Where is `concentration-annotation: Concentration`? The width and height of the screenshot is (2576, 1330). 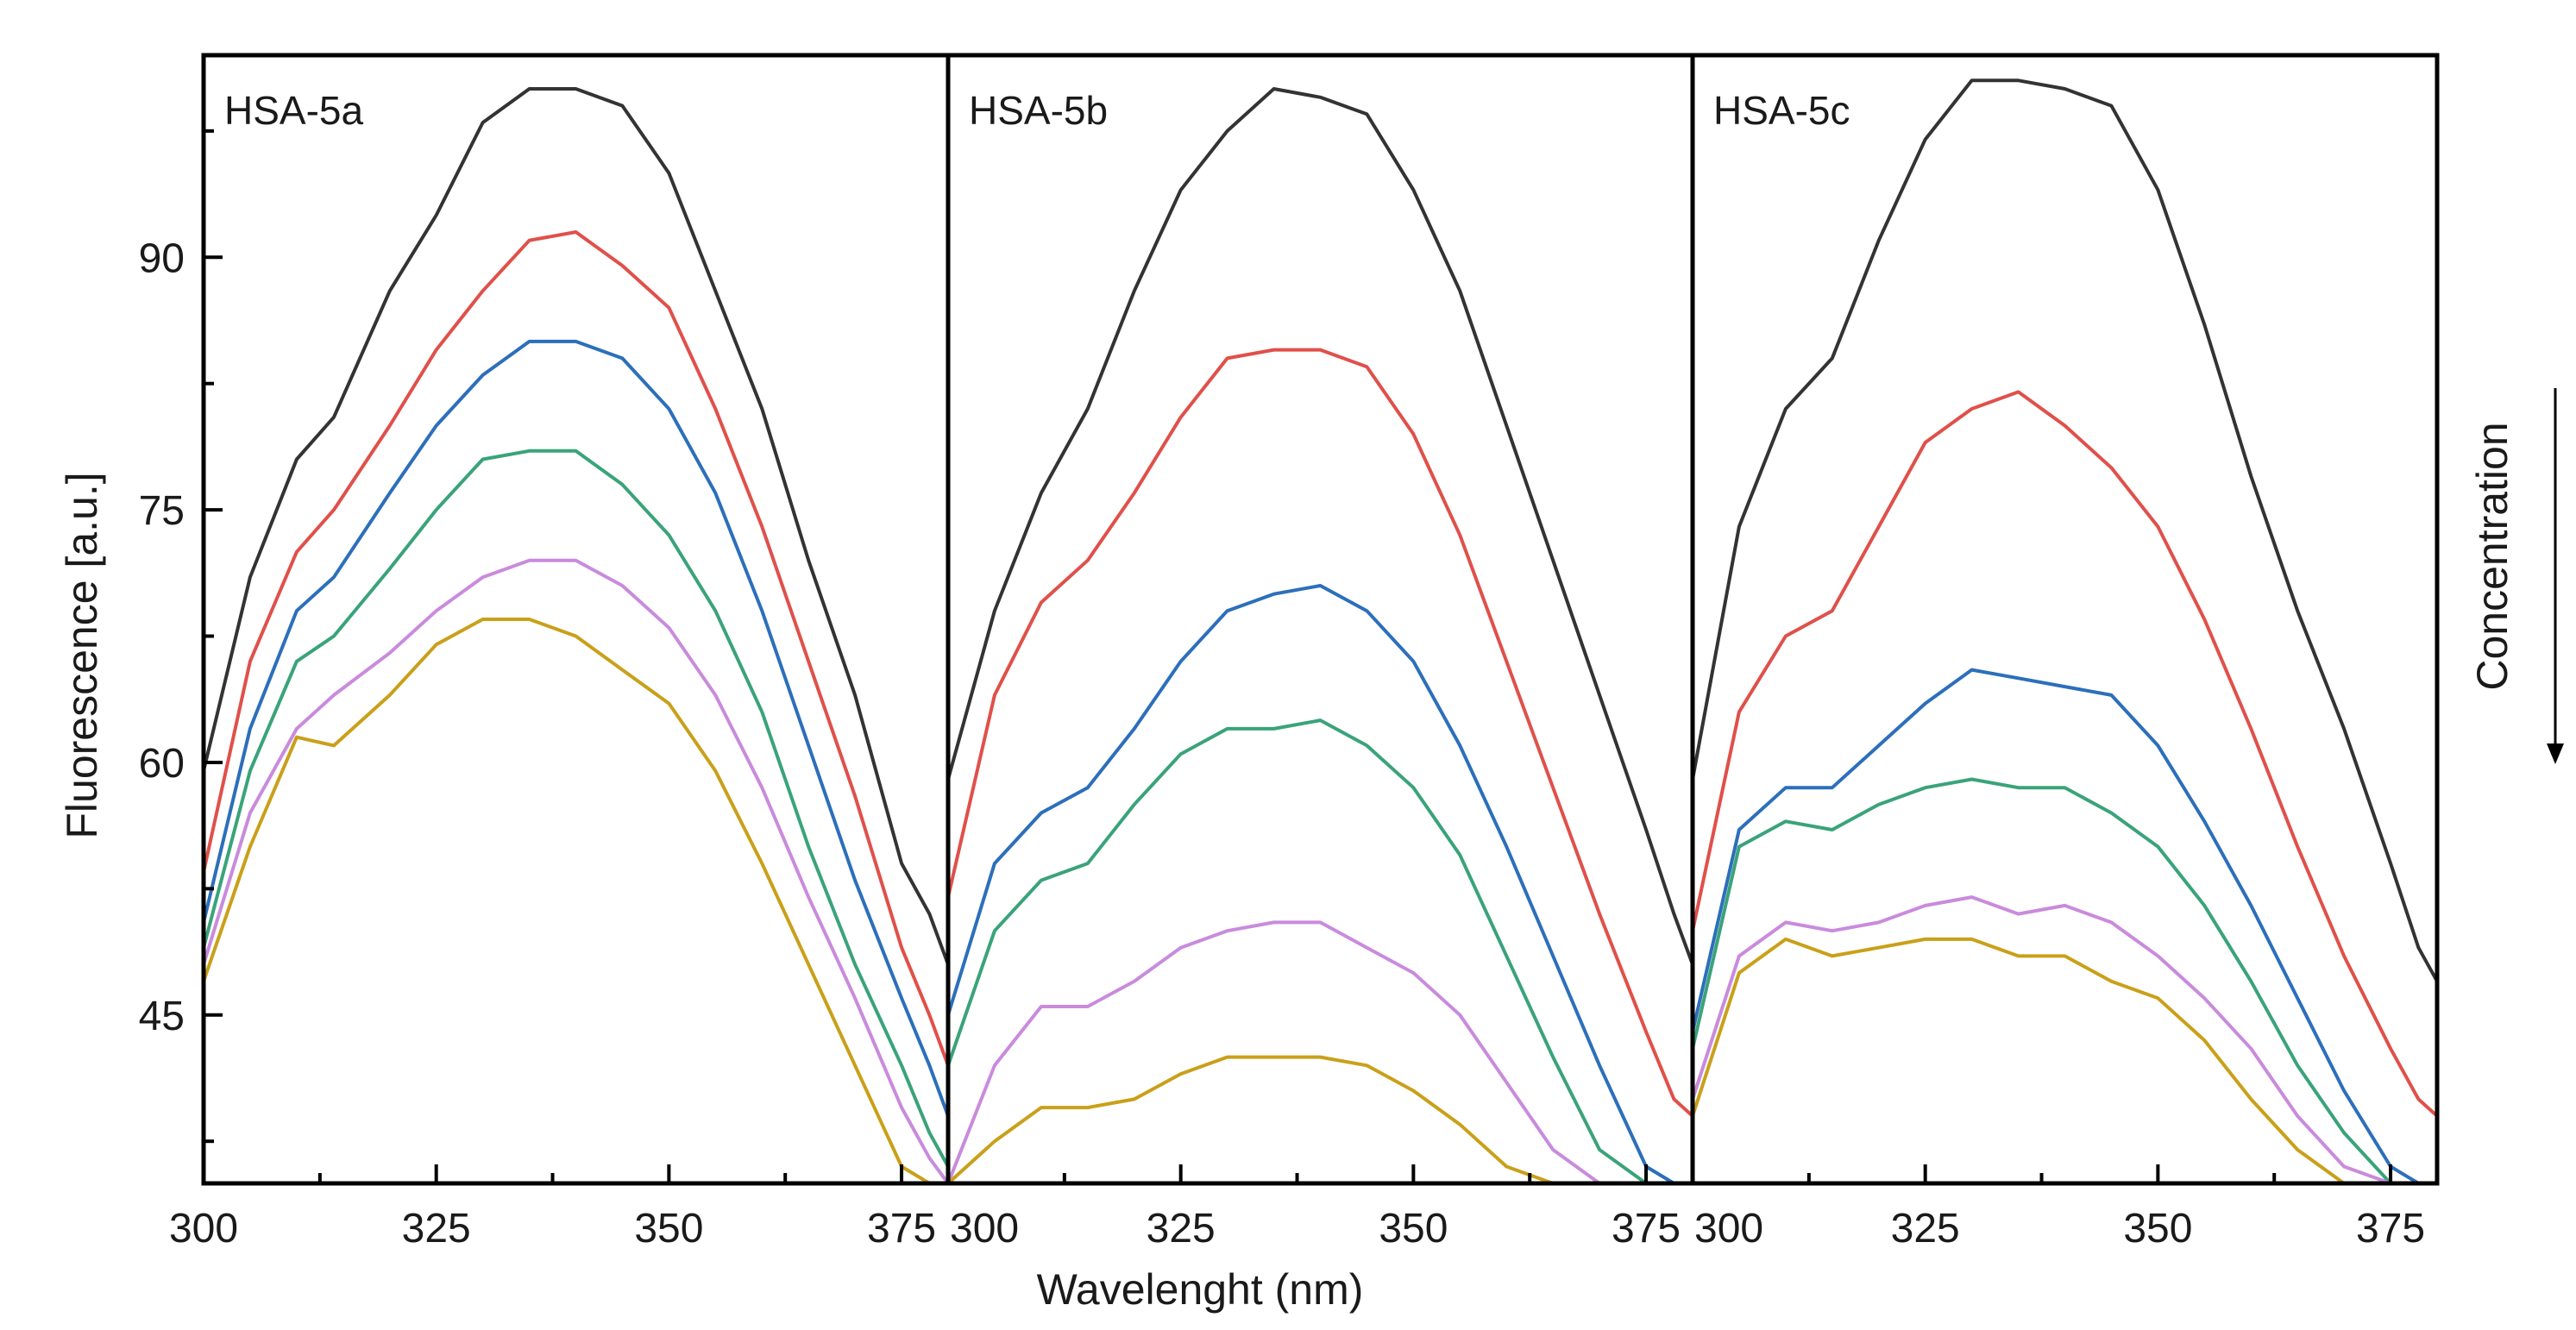 concentration-annotation: Concentration is located at coordinates (2516, 576).